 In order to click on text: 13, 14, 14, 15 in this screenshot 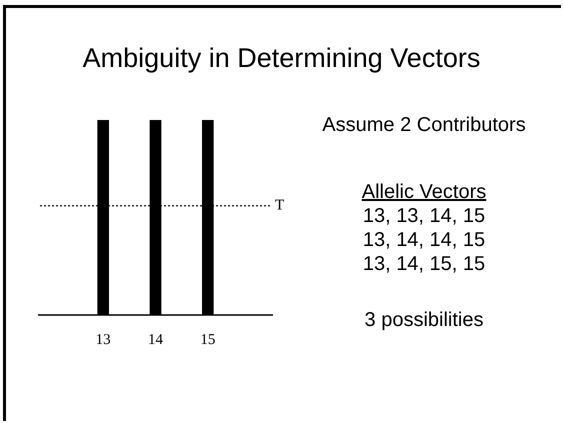, I will do `click(424, 240)`.